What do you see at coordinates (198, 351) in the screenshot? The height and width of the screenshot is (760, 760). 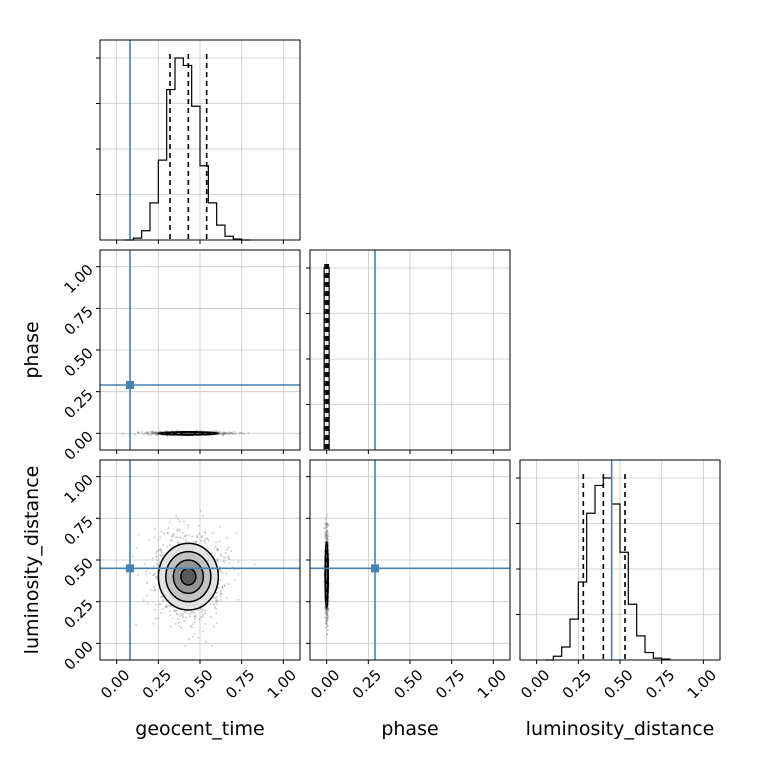 I see `joint-panel-geocent_time-phase` at bounding box center [198, 351].